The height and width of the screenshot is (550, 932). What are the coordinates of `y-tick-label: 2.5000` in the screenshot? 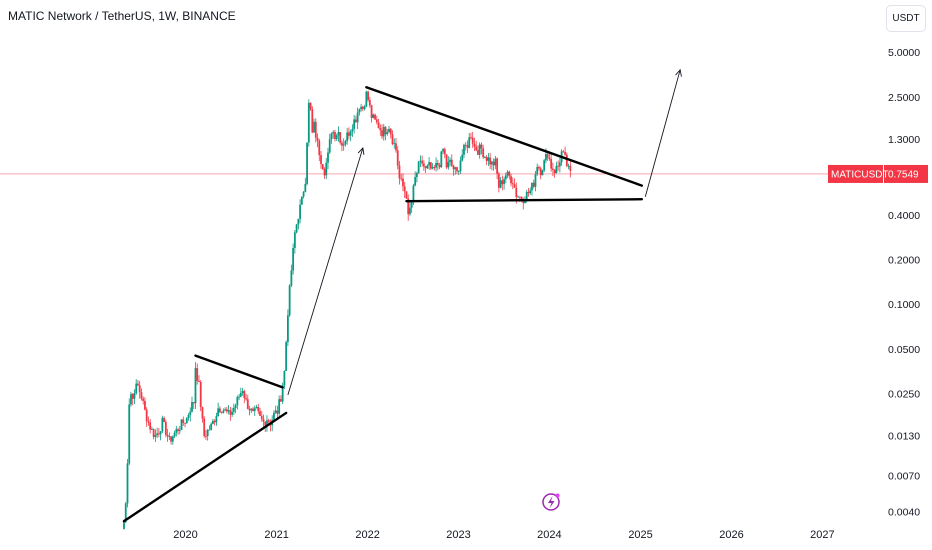 It's located at (904, 98).